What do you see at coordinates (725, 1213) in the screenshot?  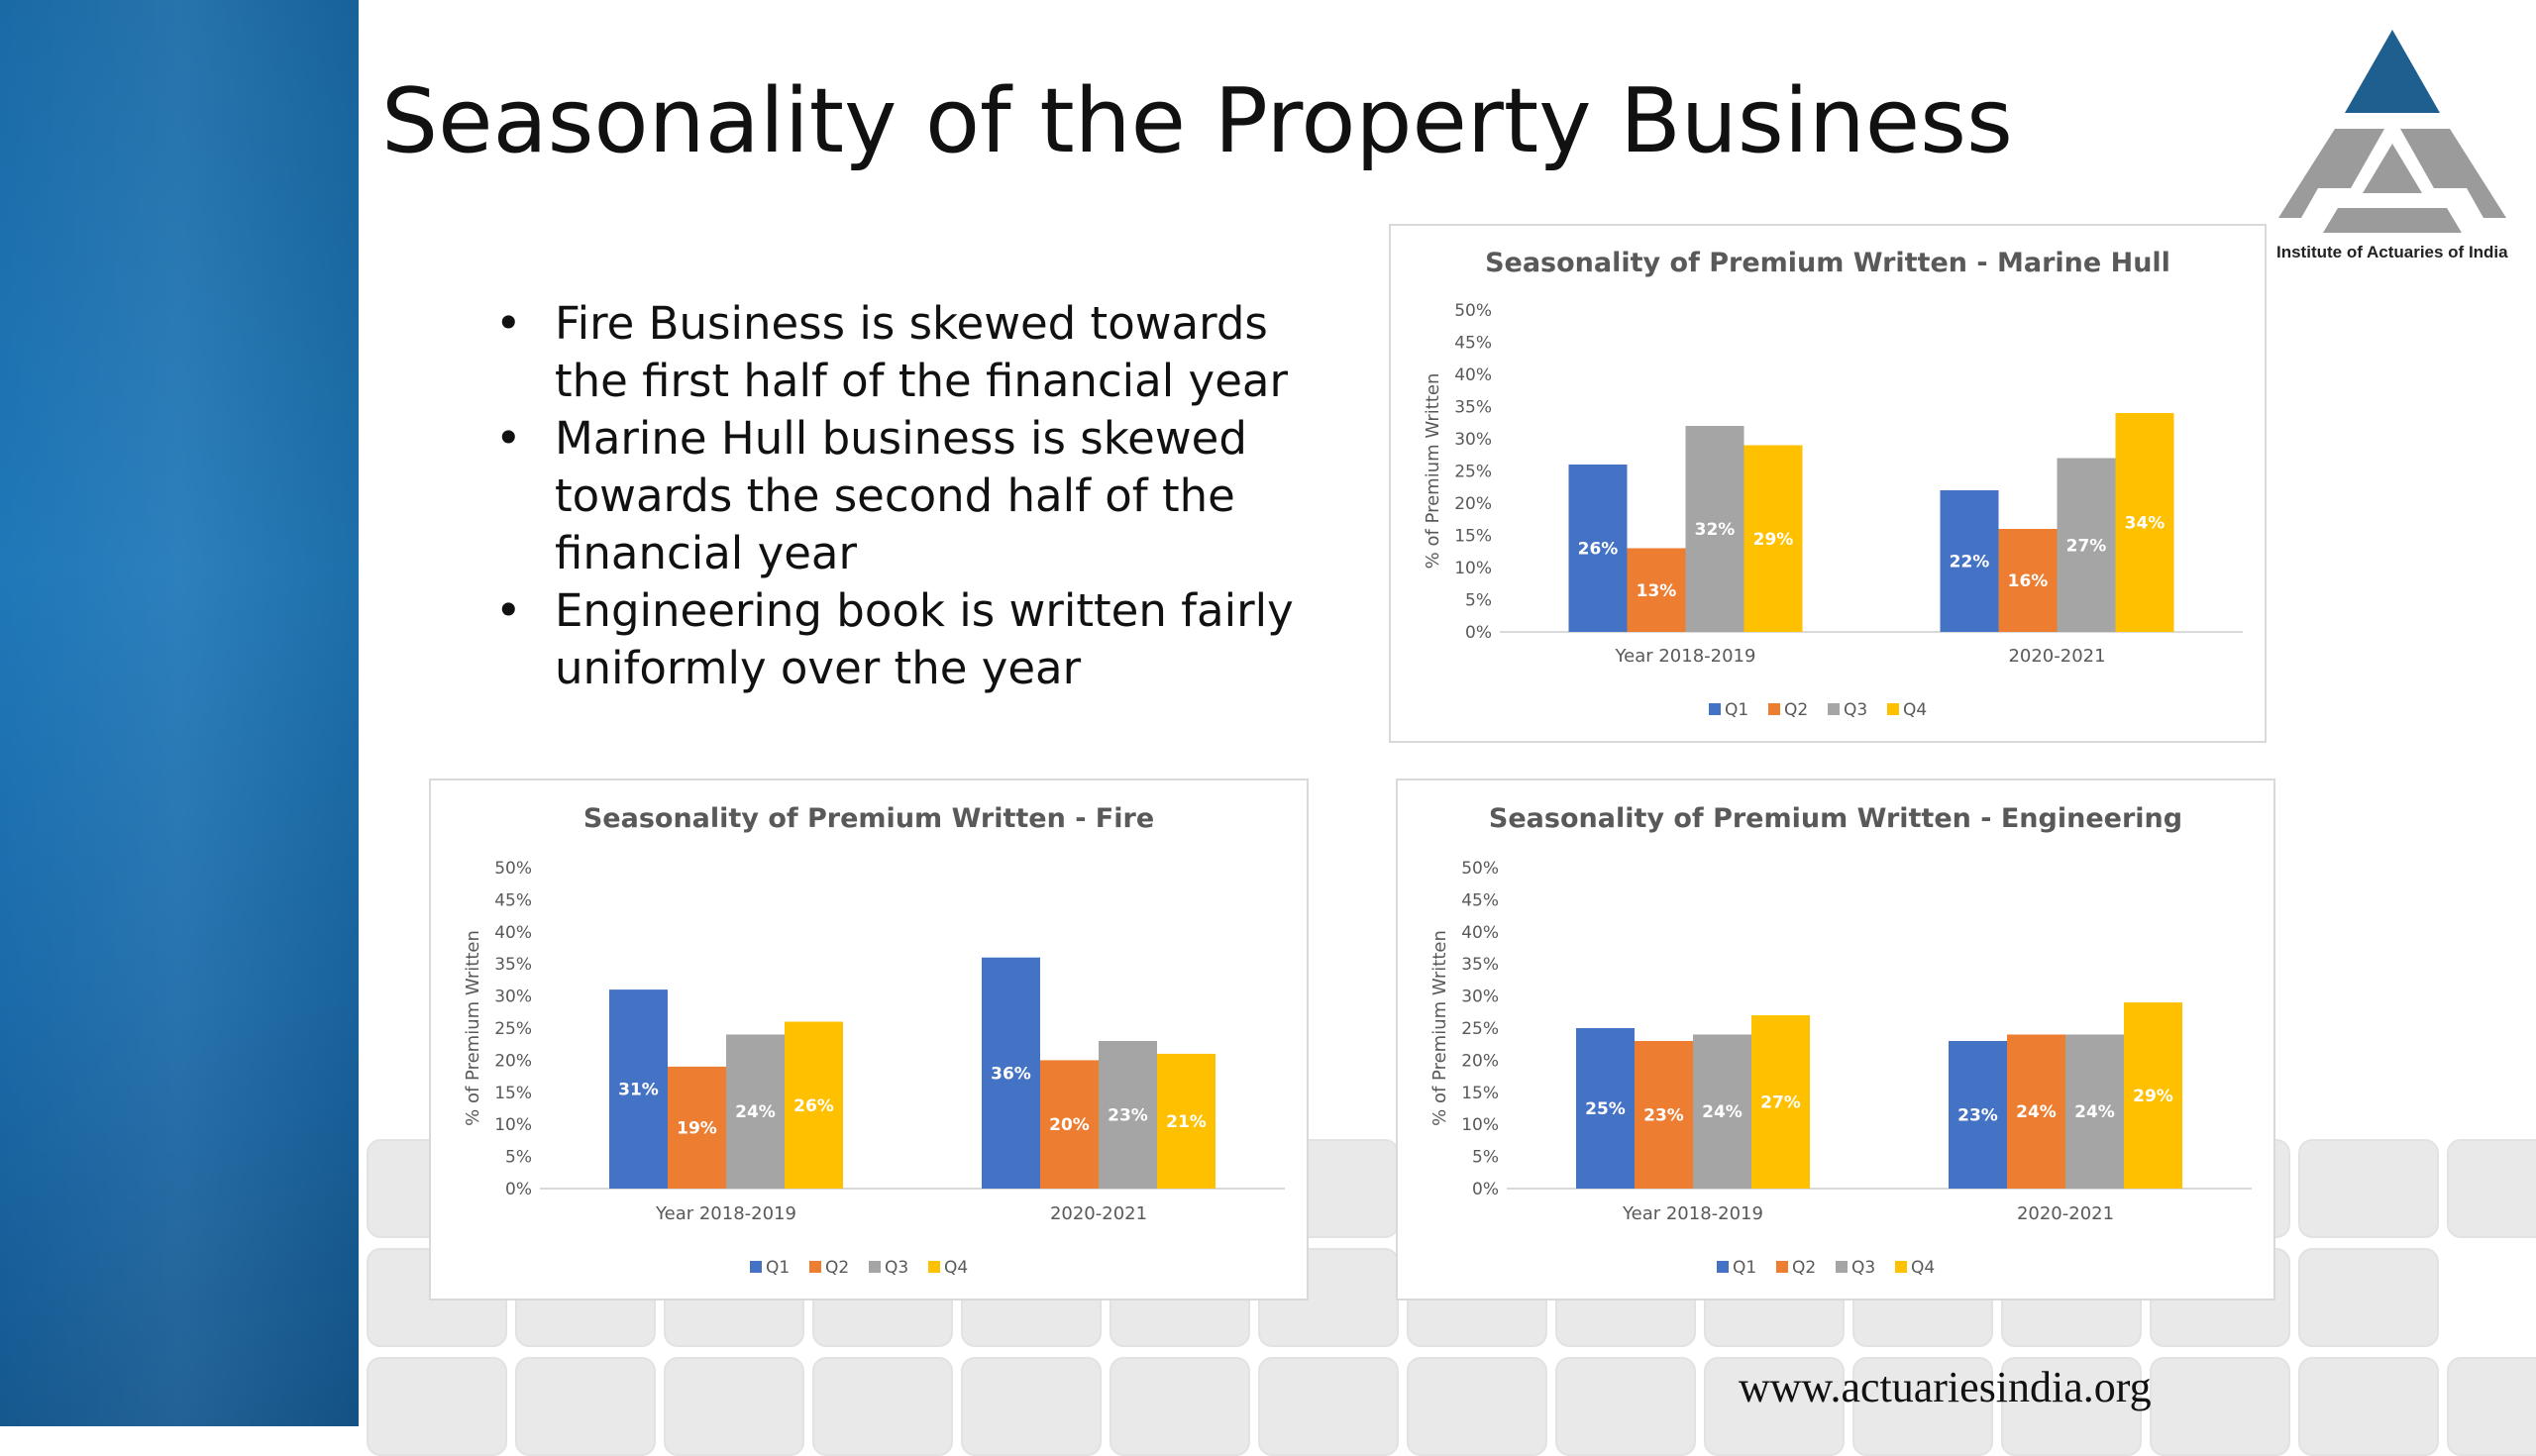 I see `category-label: Year 2018-2019` at bounding box center [725, 1213].